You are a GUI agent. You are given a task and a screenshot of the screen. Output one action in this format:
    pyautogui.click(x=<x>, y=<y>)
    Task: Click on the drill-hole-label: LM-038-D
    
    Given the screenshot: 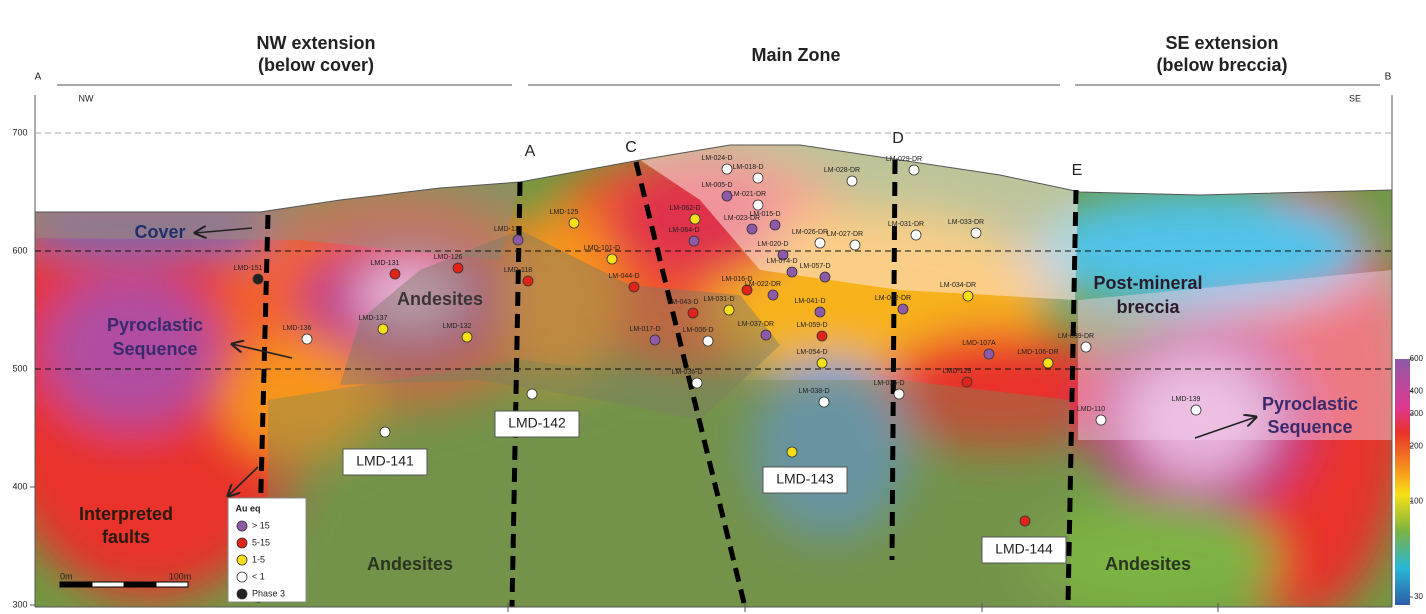 What is the action you would take?
    pyautogui.click(x=813, y=391)
    